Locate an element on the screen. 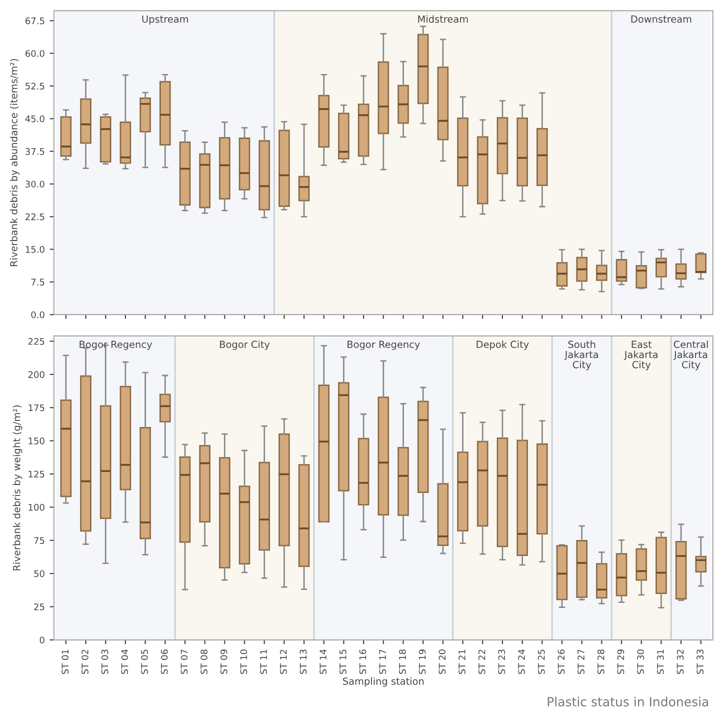 The image size is (720, 711). x-tick-label: ST 14 is located at coordinates (323, 661).